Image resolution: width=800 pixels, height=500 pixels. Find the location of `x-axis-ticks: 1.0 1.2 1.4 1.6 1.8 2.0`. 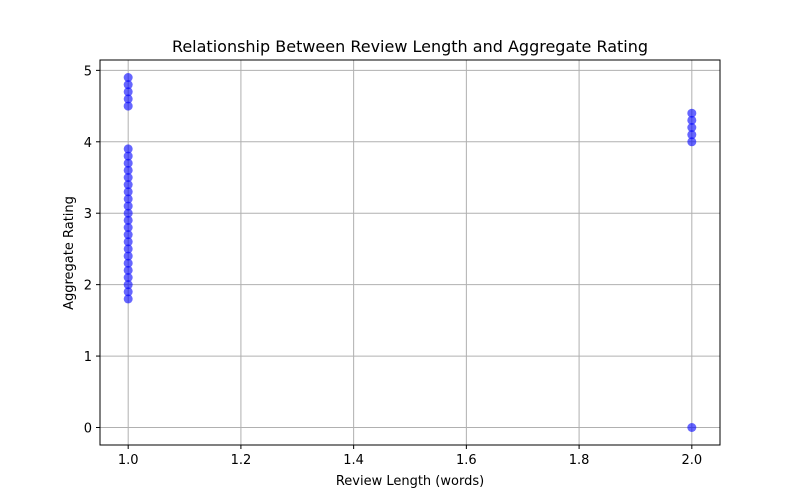

x-axis-ticks: 1.0 1.2 1.4 1.6 1.8 2.0 is located at coordinates (410, 456).